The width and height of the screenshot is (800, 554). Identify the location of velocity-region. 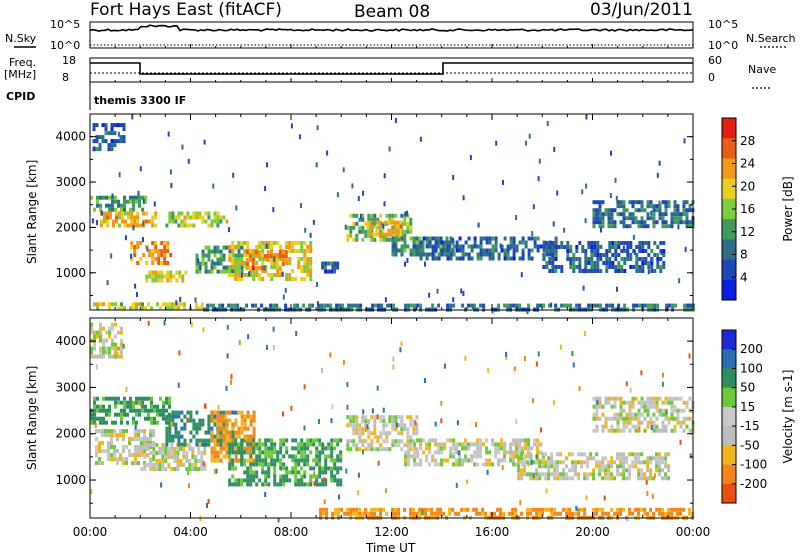
(125, 447).